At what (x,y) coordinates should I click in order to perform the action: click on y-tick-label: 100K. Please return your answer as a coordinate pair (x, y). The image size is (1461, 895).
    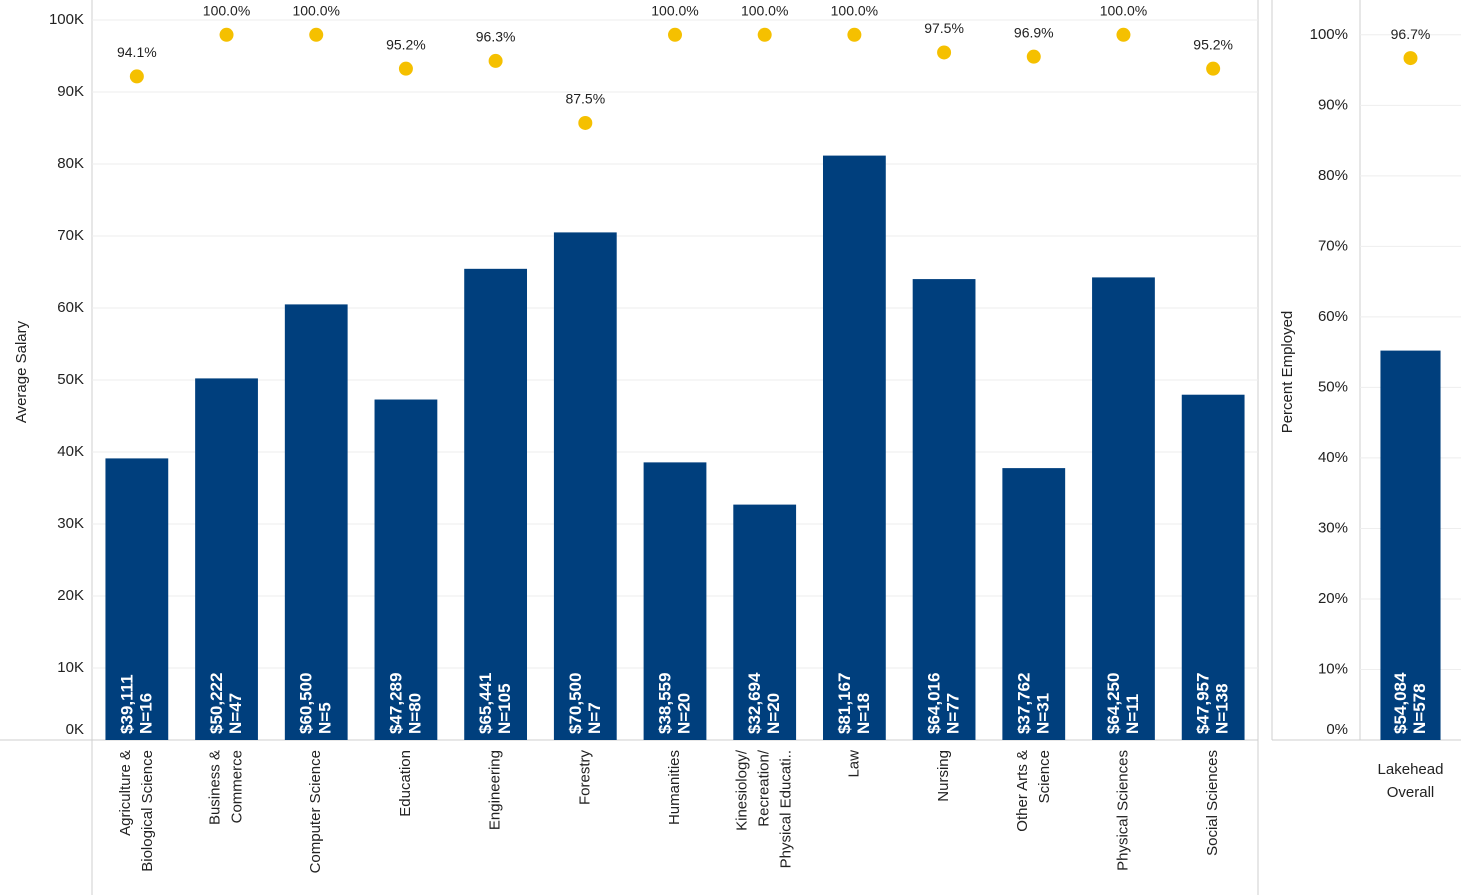
    Looking at the image, I should click on (66, 19).